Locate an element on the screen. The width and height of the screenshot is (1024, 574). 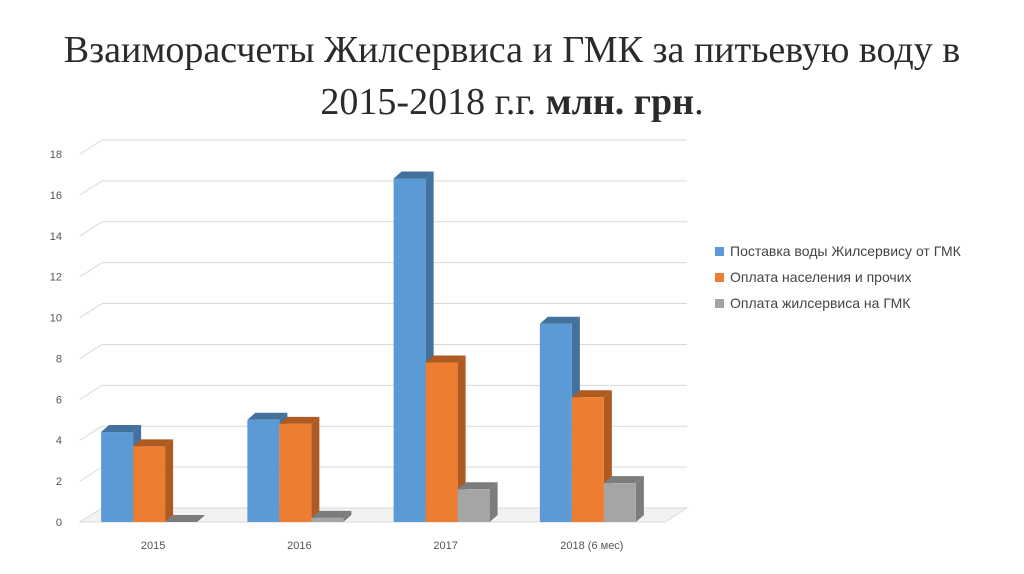
legend-item-supply: Поставка воды Жилсервису от ГМК is located at coordinates (838, 251).